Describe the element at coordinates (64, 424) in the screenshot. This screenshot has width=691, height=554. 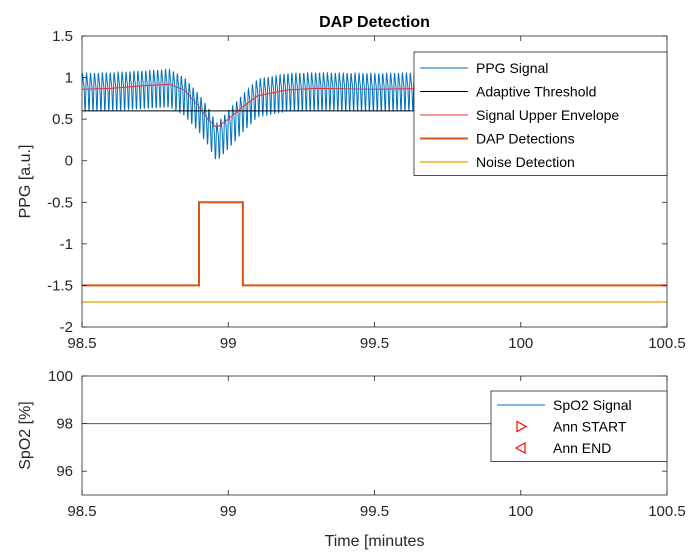
I see `y-tick-label: 98` at that location.